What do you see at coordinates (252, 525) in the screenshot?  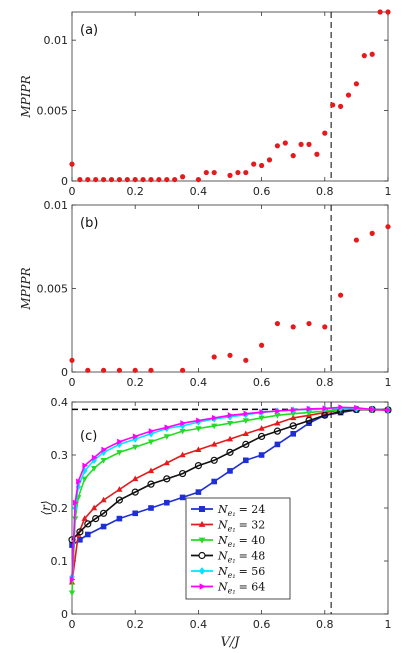 I see `legend-label-value: = 32` at bounding box center [252, 525].